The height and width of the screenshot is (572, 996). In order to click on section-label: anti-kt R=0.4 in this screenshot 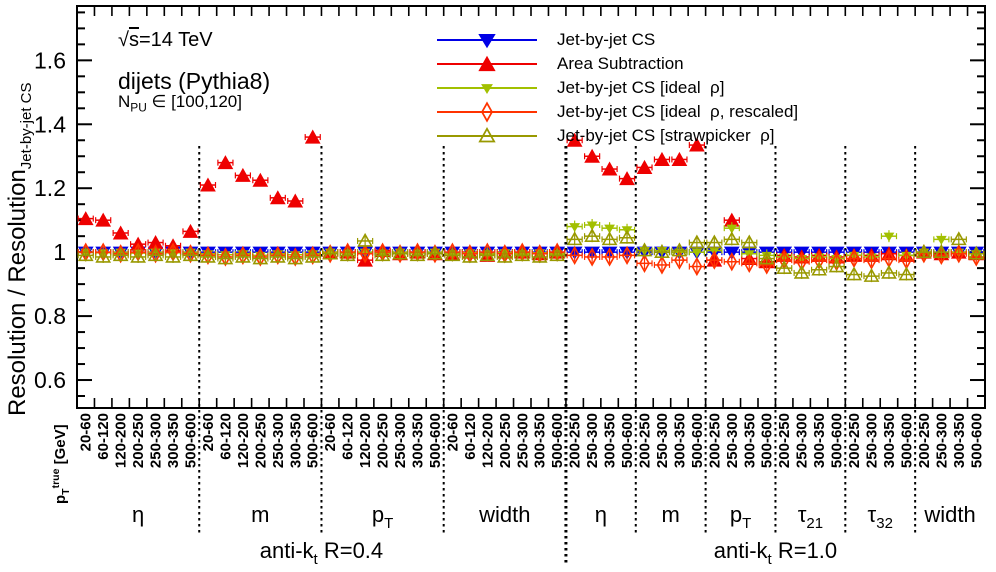, I will do `click(321, 553)`.